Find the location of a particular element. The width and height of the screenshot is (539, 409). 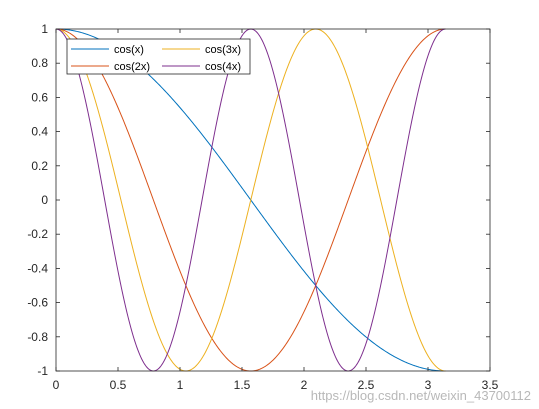

x-tick-label: 1 is located at coordinates (180, 385).